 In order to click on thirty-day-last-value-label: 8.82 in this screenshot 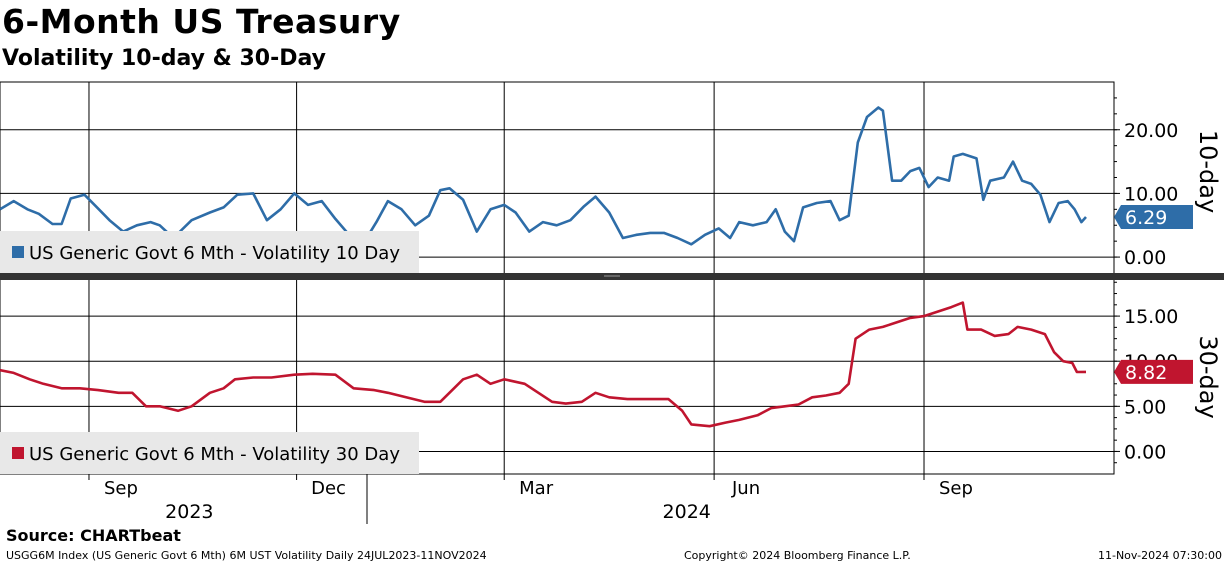, I will do `click(1146, 373)`.